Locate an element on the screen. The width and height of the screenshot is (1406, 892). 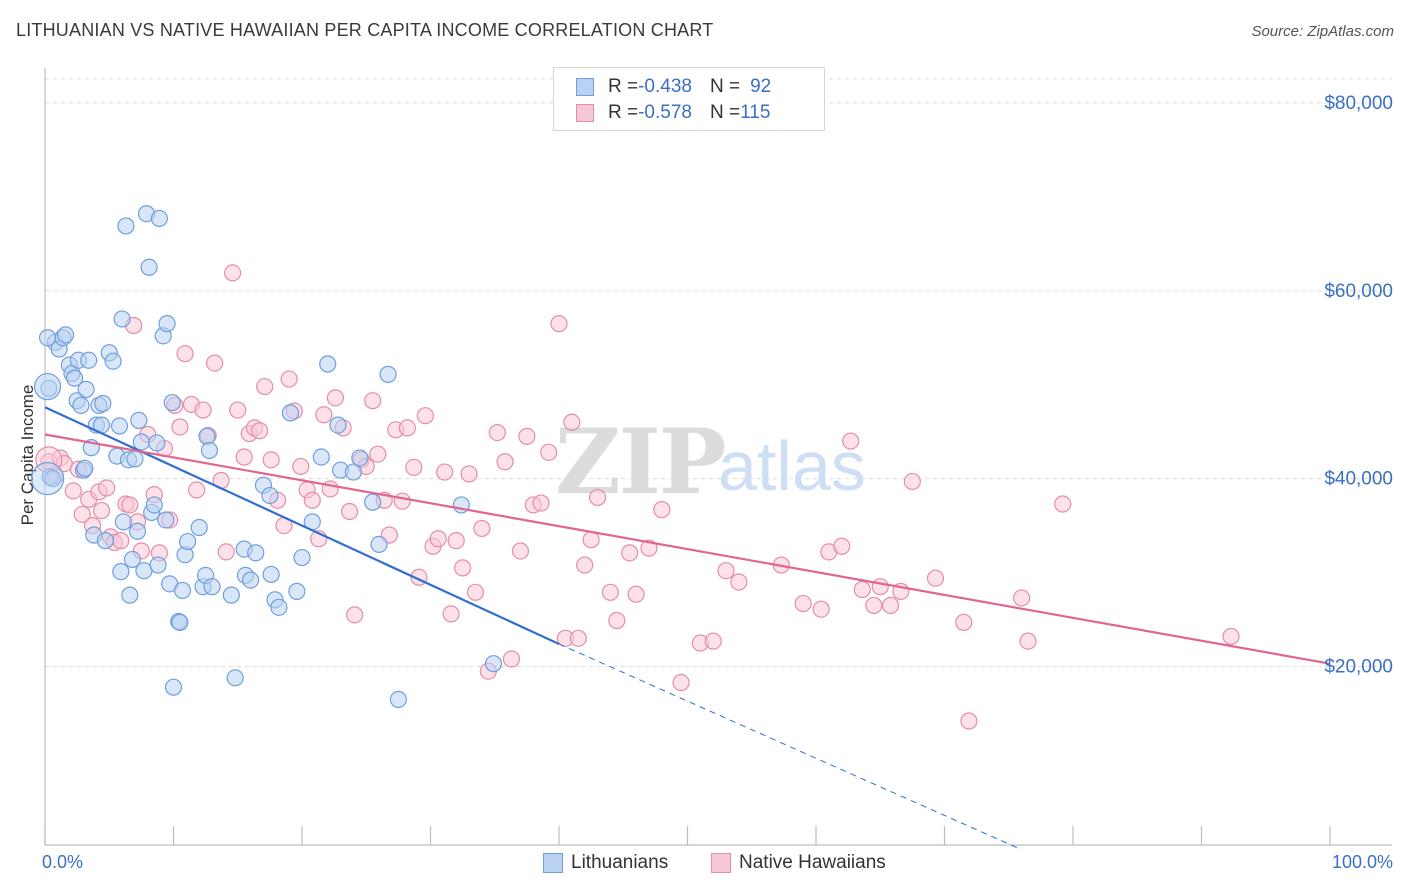
trend-line-lithuanians is located at coordinates (302, 525).